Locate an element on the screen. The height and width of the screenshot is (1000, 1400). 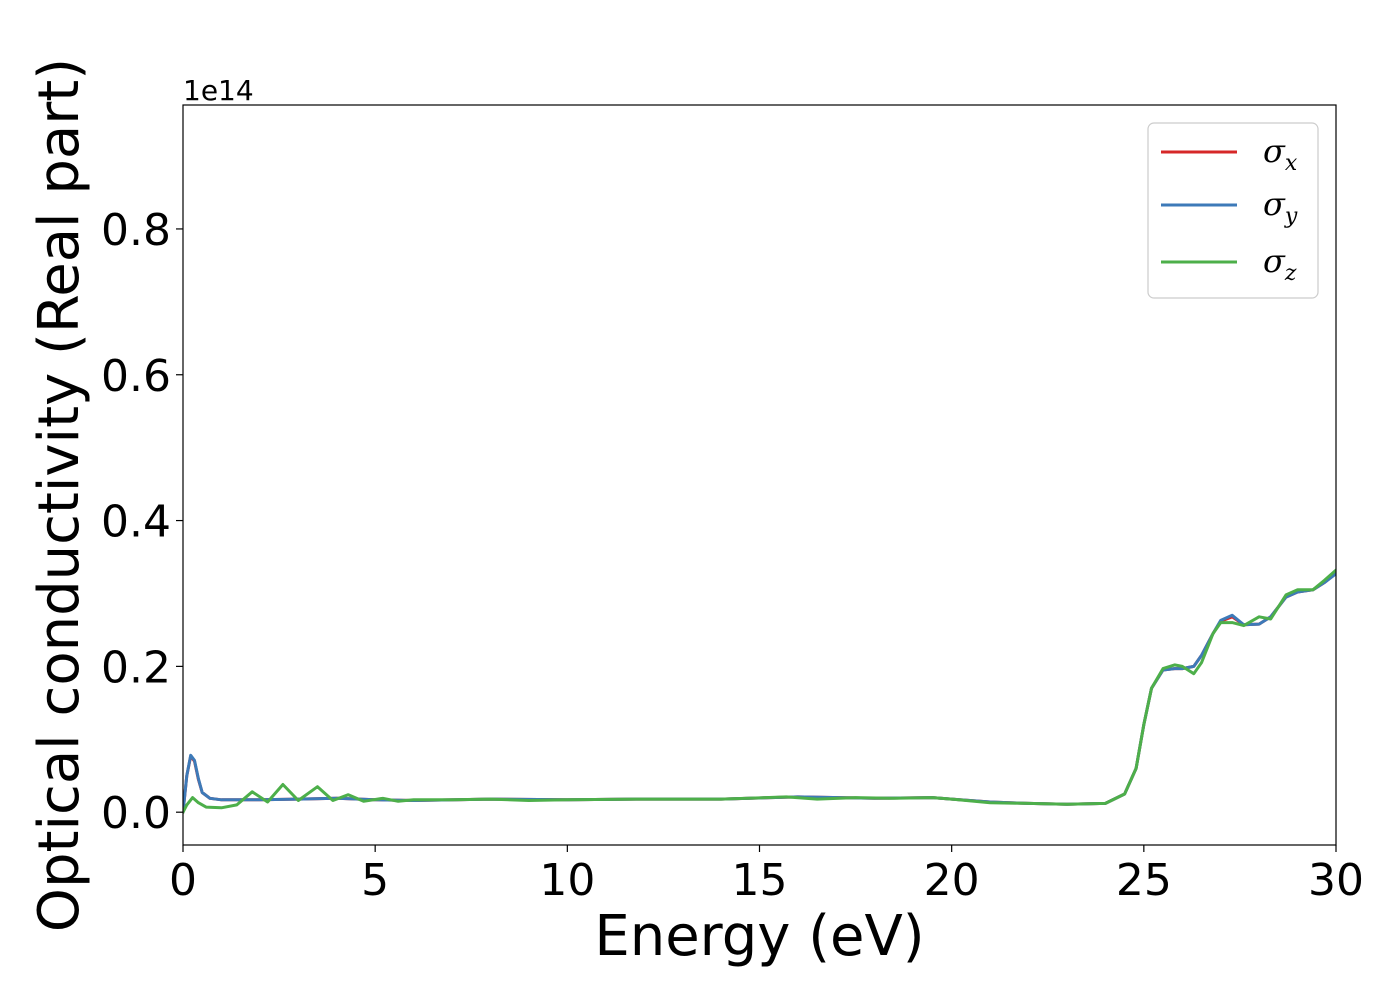
legend-label-x: σx is located at coordinates (1280, 154).